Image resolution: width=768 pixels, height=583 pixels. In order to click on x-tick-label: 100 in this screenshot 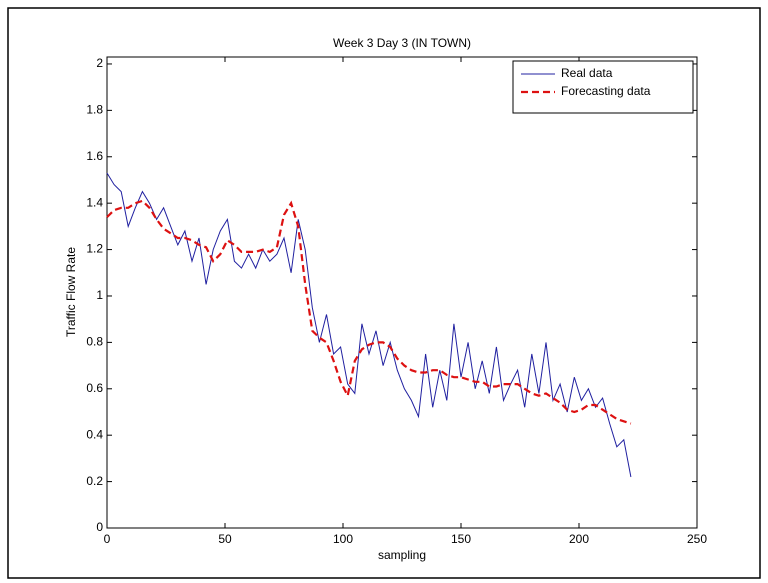, I will do `click(343, 539)`.